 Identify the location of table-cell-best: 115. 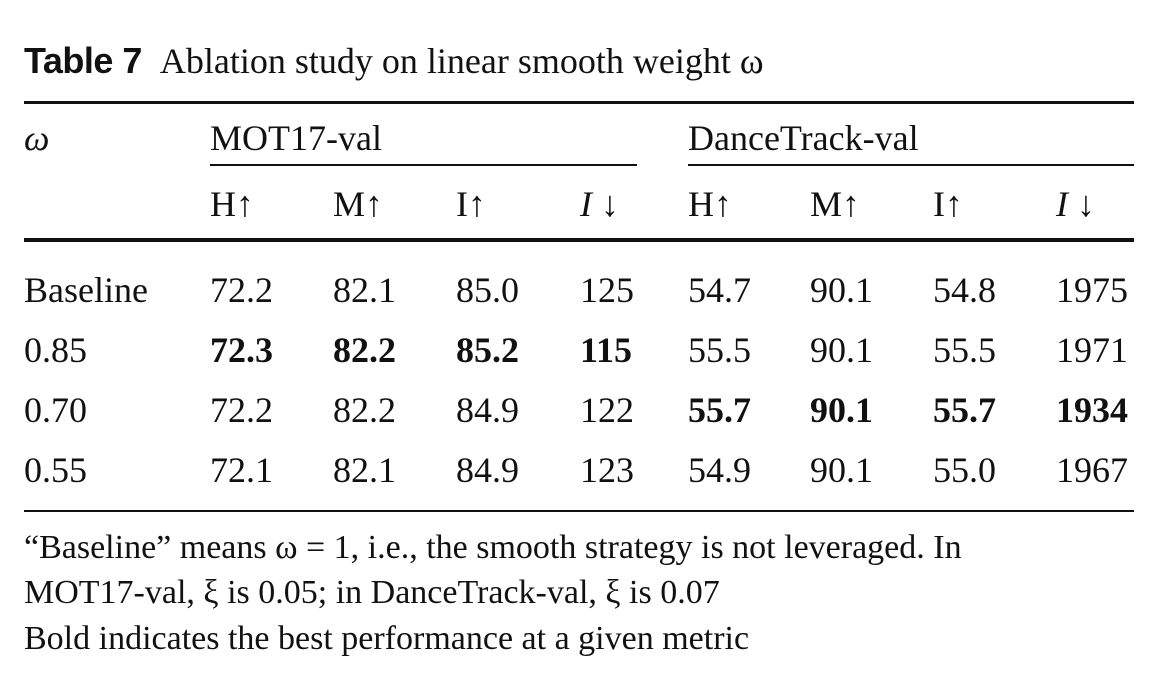
(606, 350).